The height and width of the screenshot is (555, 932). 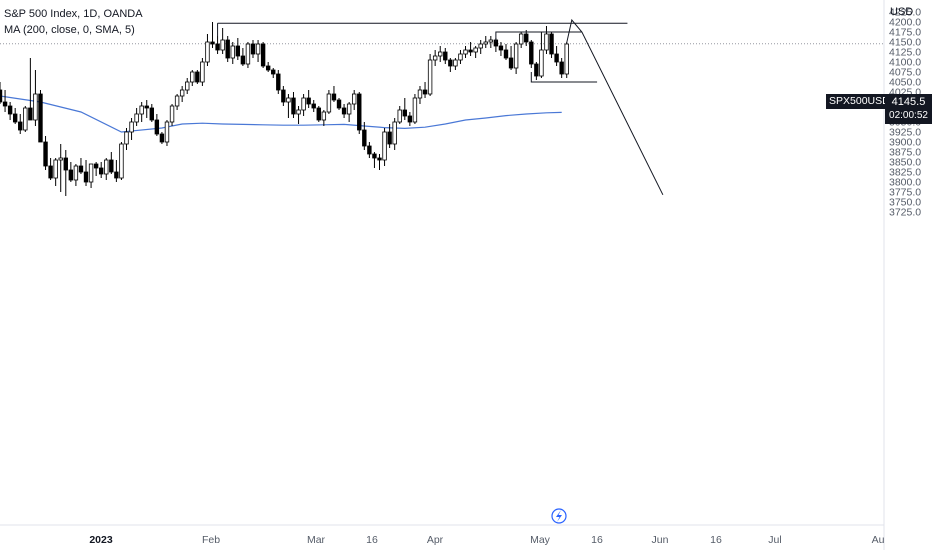 What do you see at coordinates (73, 14) in the screenshot?
I see `symbol-title: S&P 500 Index, 1D, OANDA` at bounding box center [73, 14].